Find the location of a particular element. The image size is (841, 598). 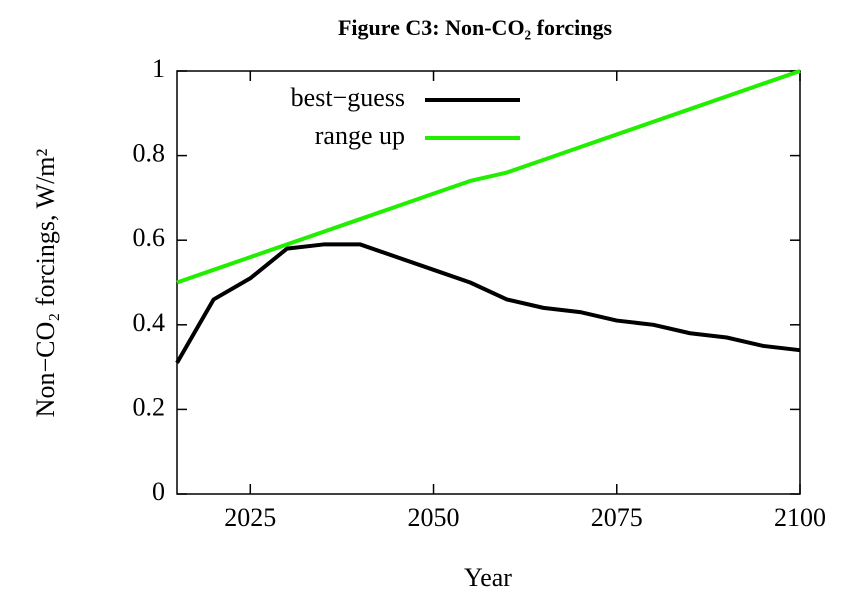

x-tick-label: 2075 is located at coordinates (617, 517).